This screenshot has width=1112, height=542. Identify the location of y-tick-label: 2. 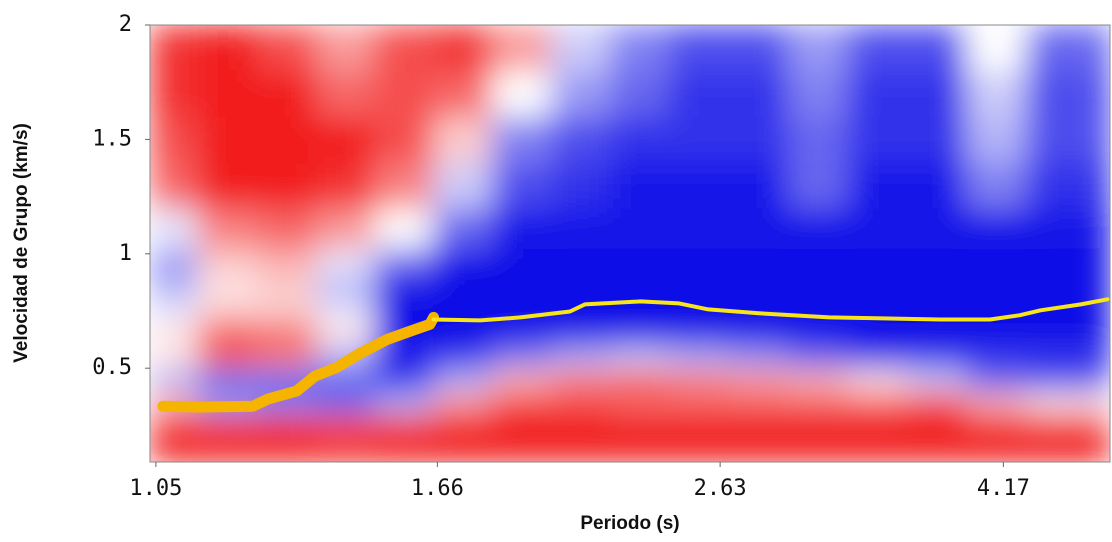
(125, 24).